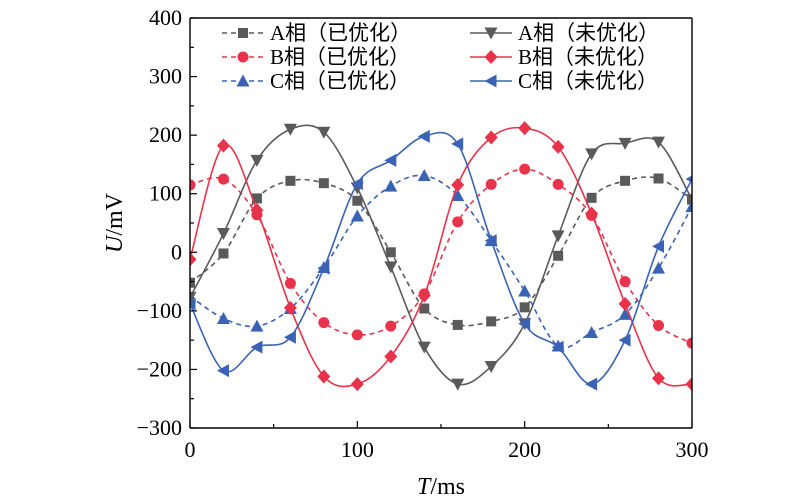  Describe the element at coordinates (447, 487) in the screenshot. I see `axis-title-unit: /ms` at that location.